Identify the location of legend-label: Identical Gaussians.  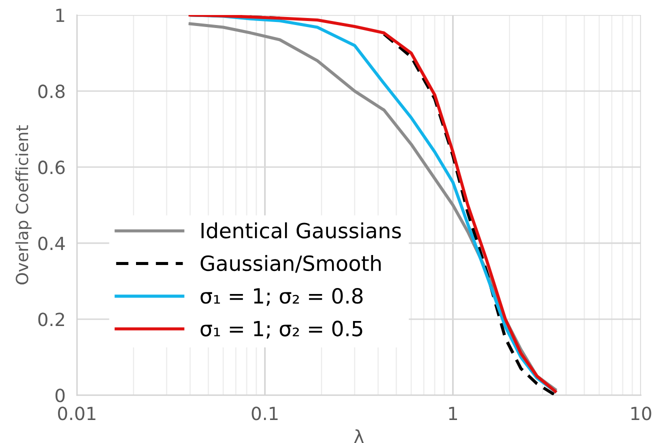
(301, 230).